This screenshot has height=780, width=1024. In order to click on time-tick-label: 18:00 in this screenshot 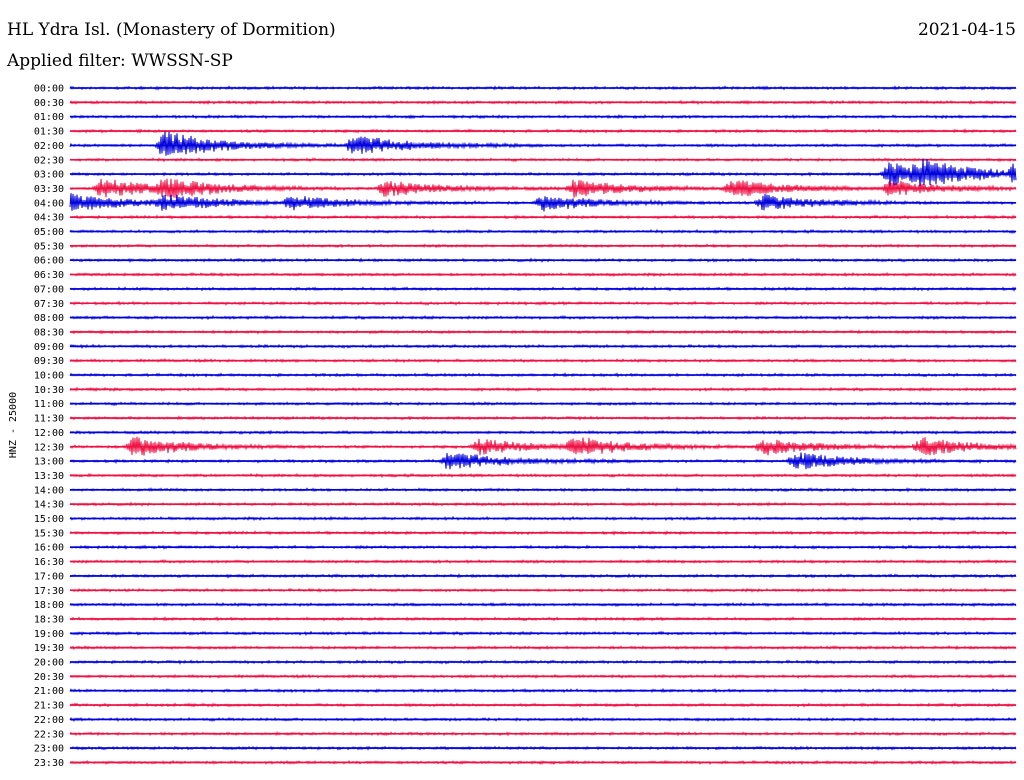, I will do `click(49, 605)`.